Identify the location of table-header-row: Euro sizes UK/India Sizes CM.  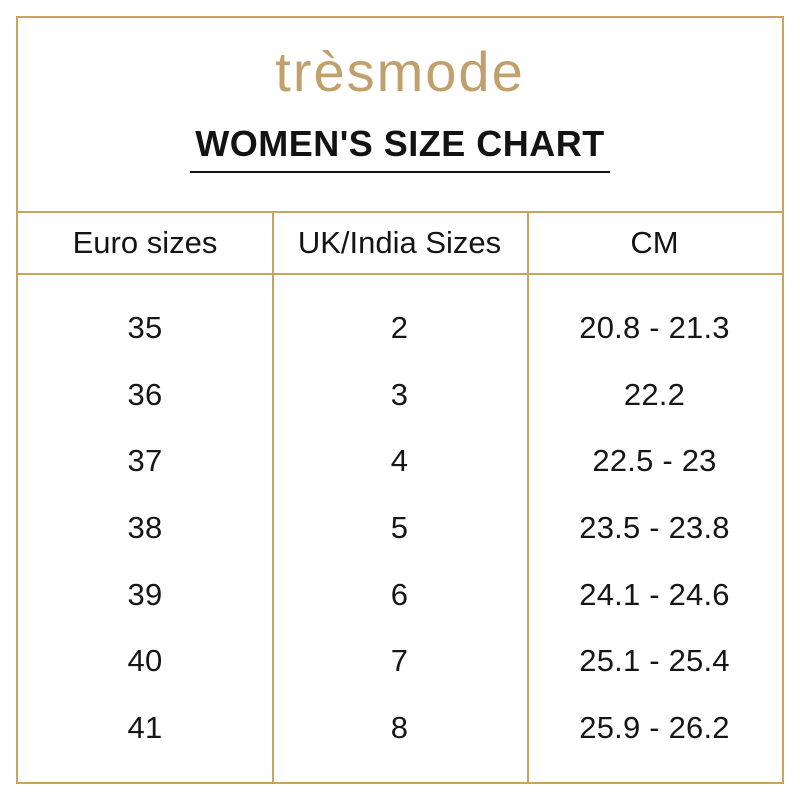
(400, 244).